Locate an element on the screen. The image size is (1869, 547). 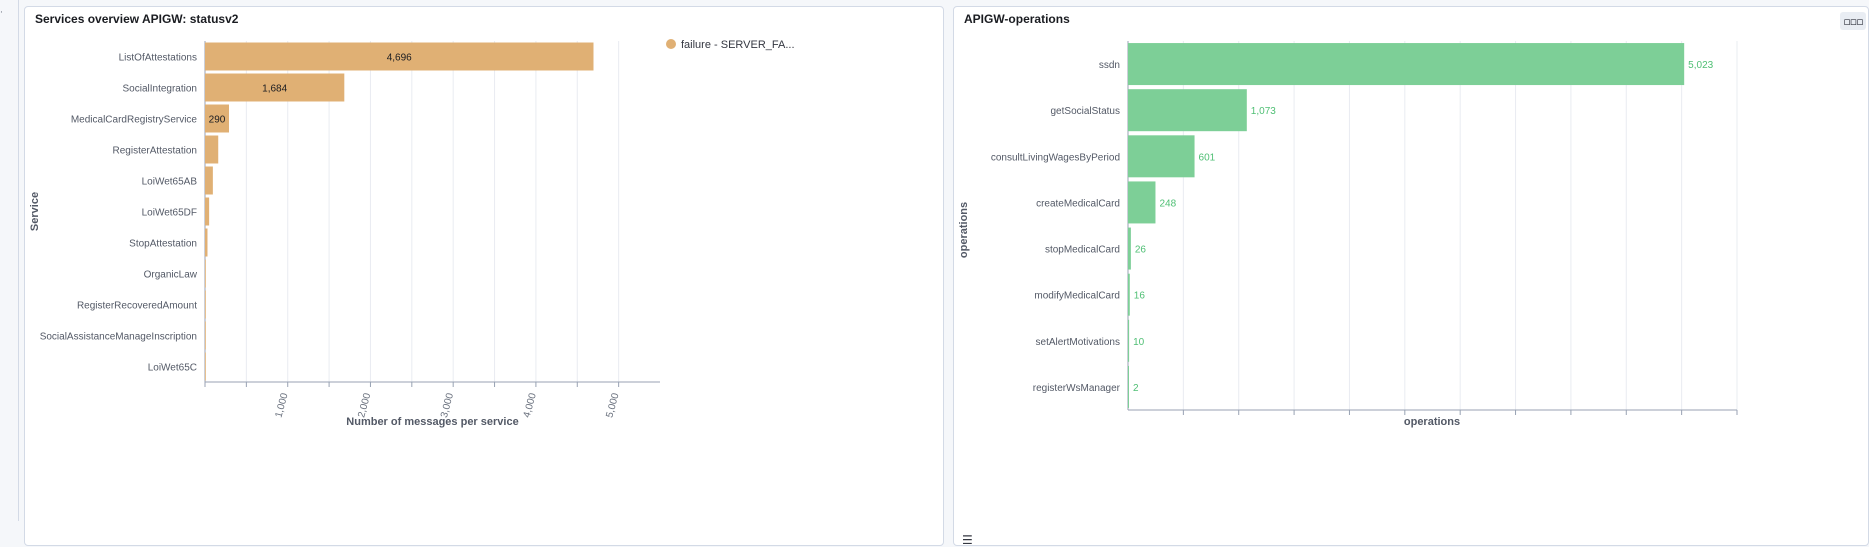
data-label: 248 is located at coordinates (1167, 203).